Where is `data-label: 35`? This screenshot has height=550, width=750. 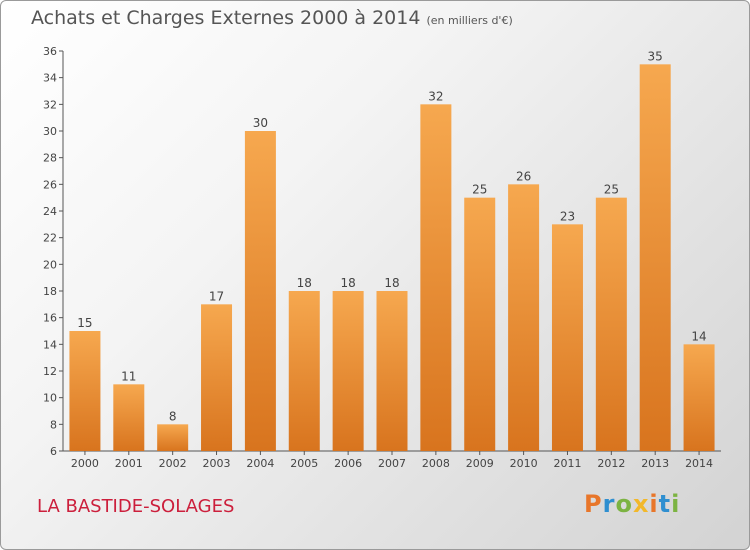 data-label: 35 is located at coordinates (655, 56).